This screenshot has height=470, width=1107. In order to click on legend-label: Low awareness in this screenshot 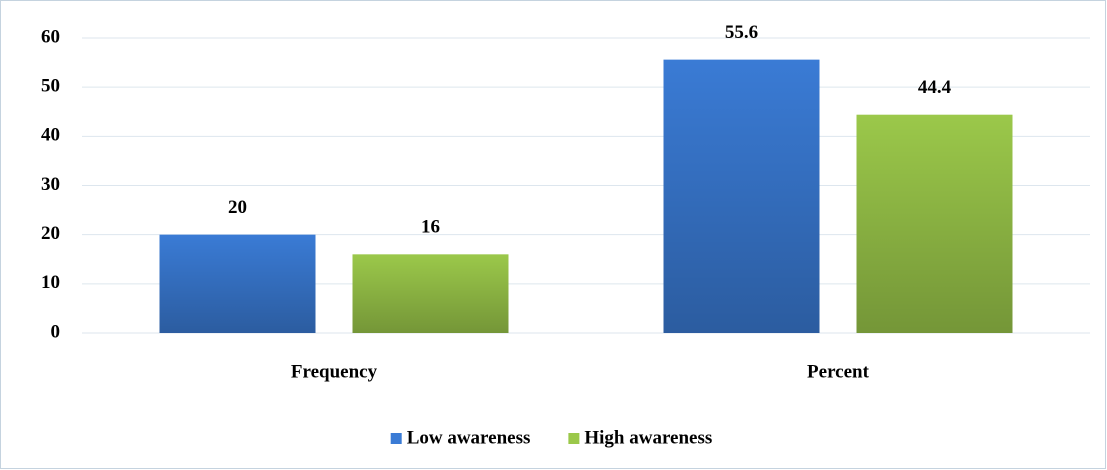, I will do `click(469, 437)`.